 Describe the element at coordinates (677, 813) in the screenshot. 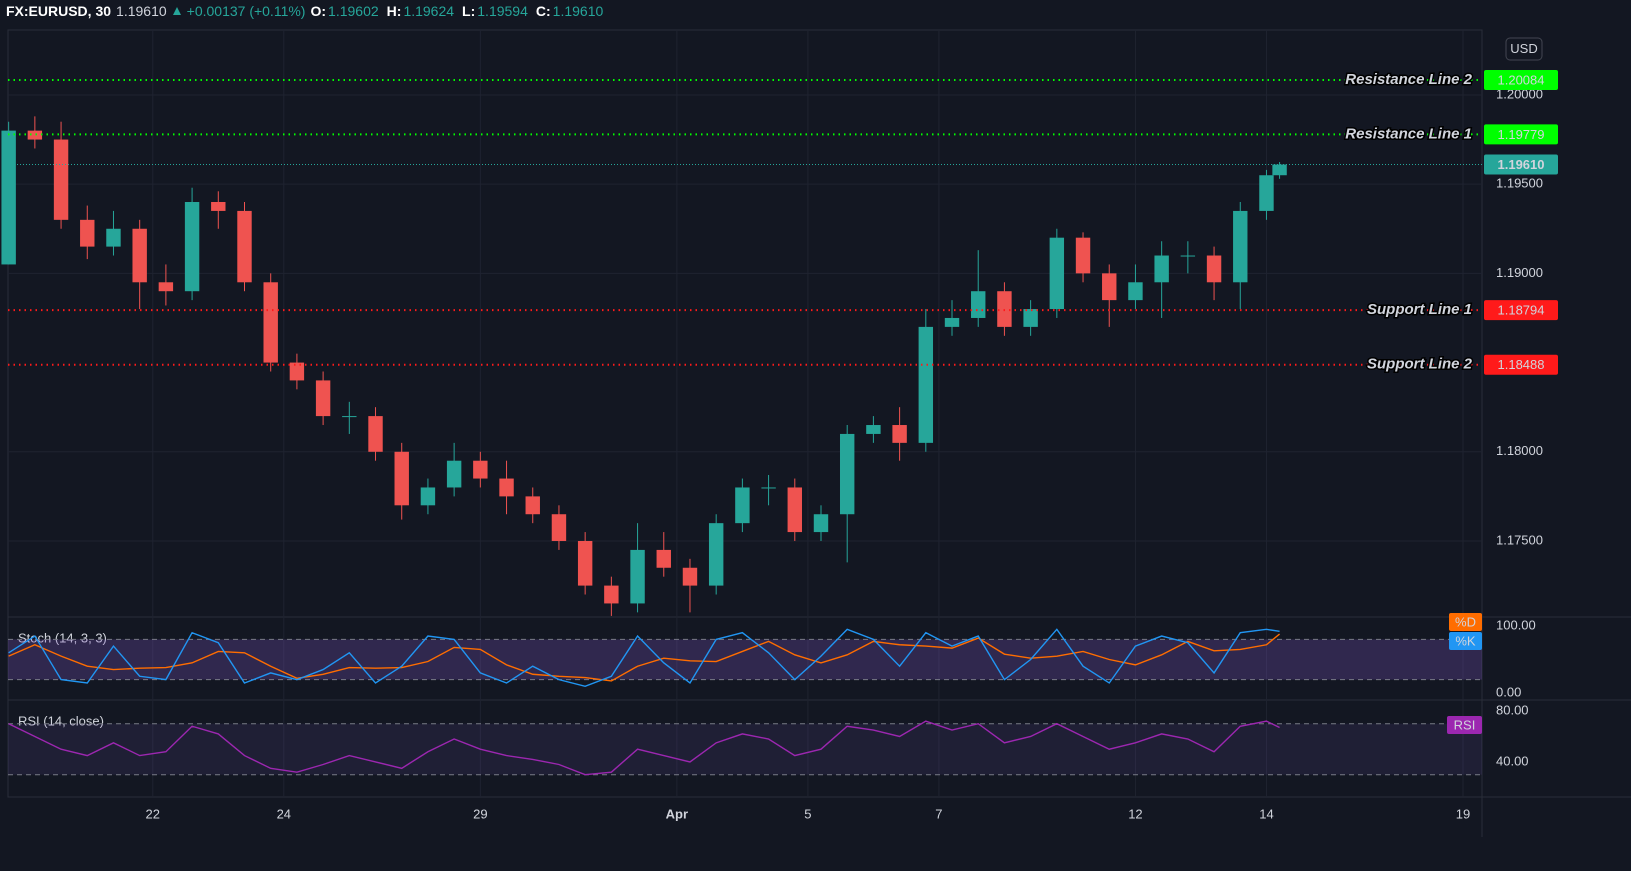

I see `x-tick-label: Apr` at that location.